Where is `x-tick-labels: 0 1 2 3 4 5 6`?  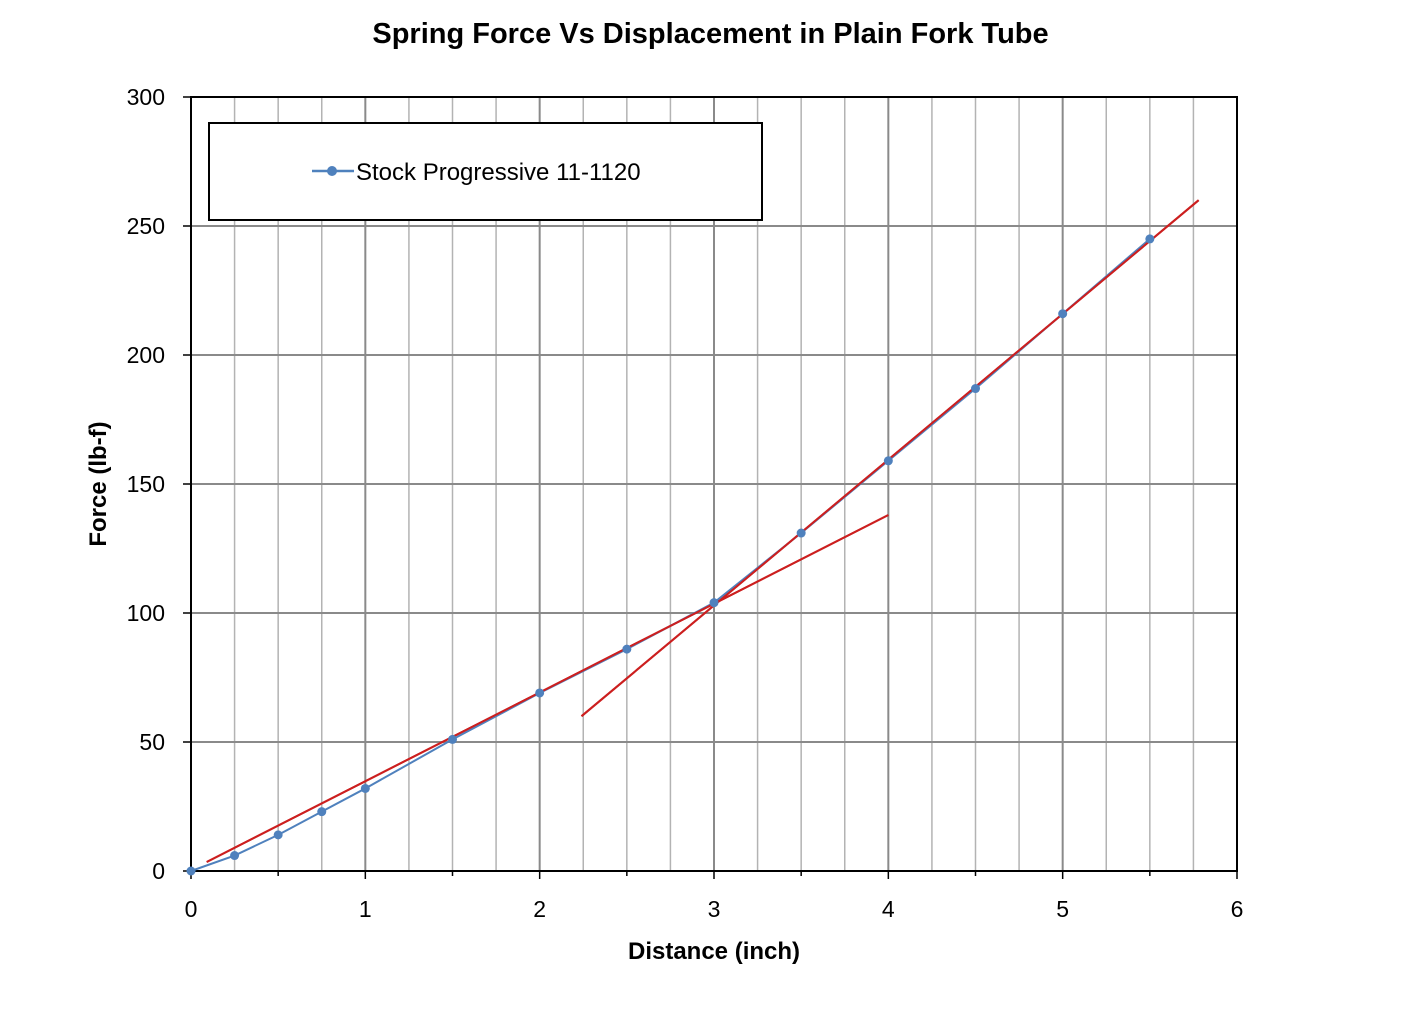 x-tick-labels: 0 1 2 3 4 5 6 is located at coordinates (714, 909).